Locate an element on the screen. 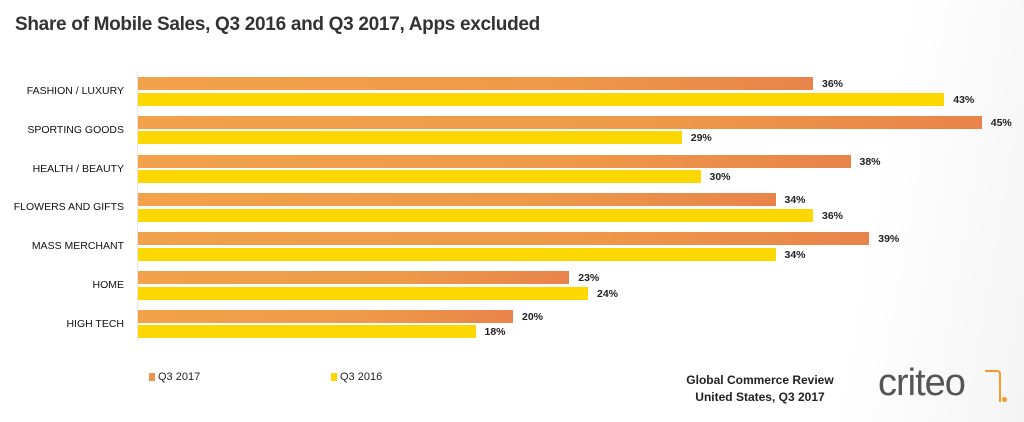 The image size is (1024, 422). data-label: 45% is located at coordinates (1001, 122).